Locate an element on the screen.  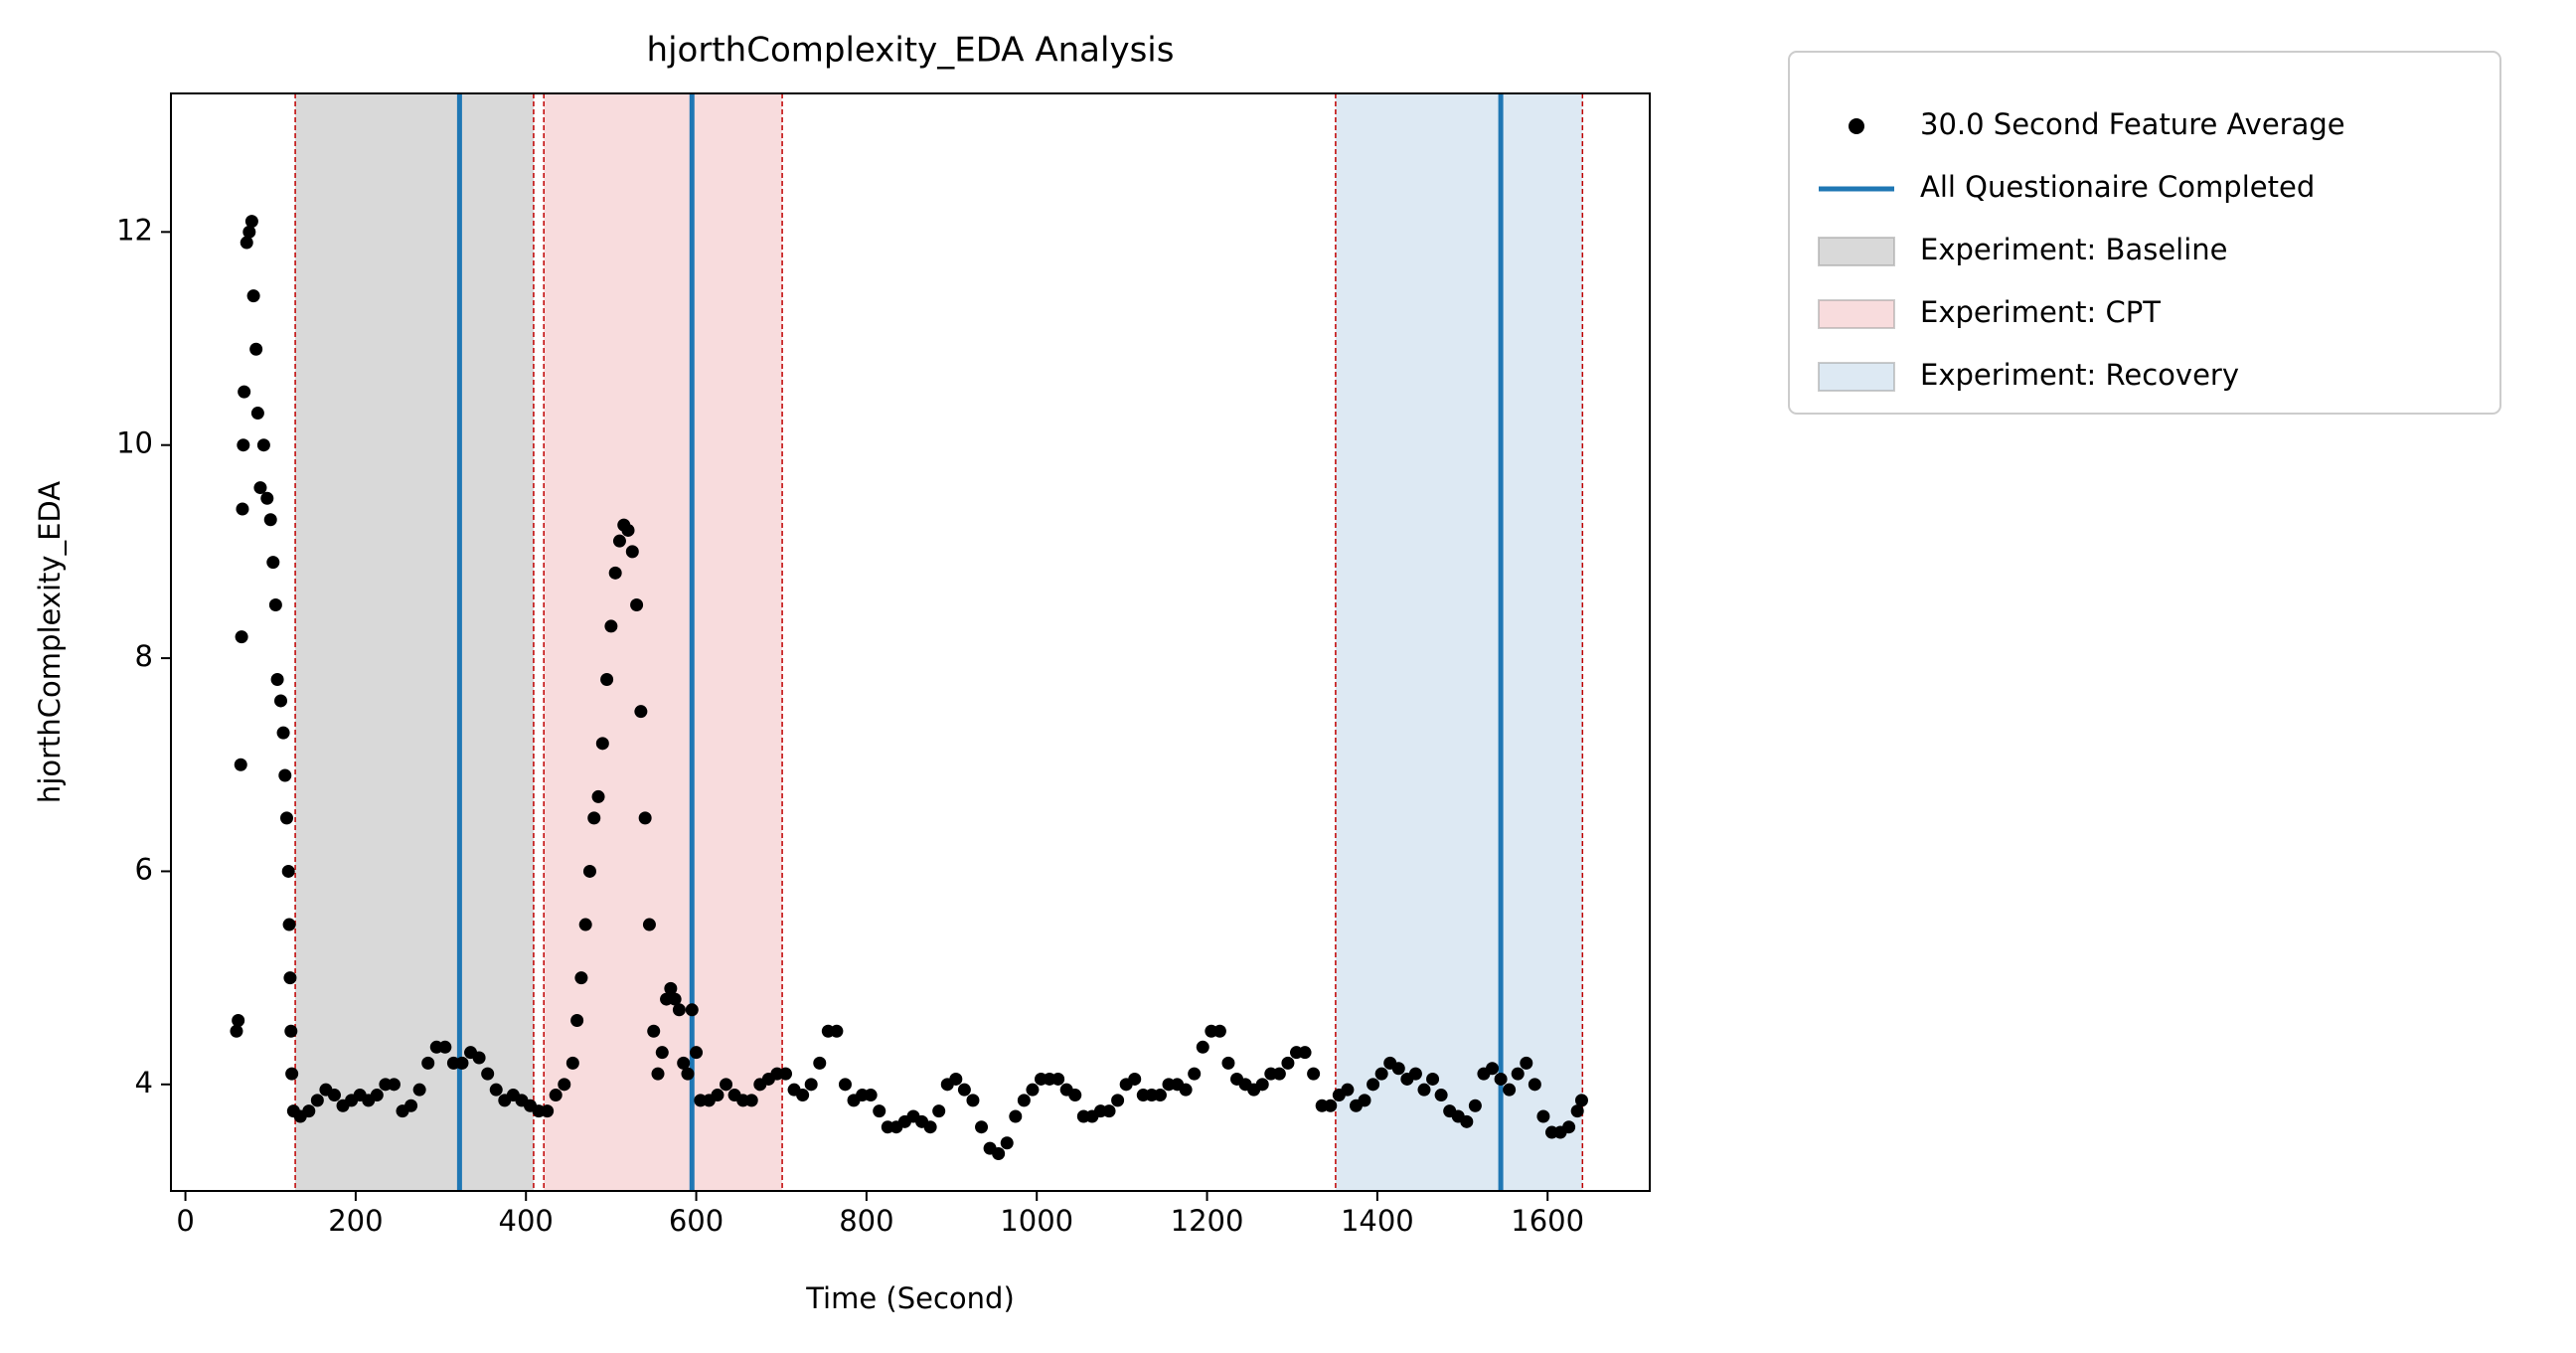
x-tick-label: 600 is located at coordinates (696, 1221).